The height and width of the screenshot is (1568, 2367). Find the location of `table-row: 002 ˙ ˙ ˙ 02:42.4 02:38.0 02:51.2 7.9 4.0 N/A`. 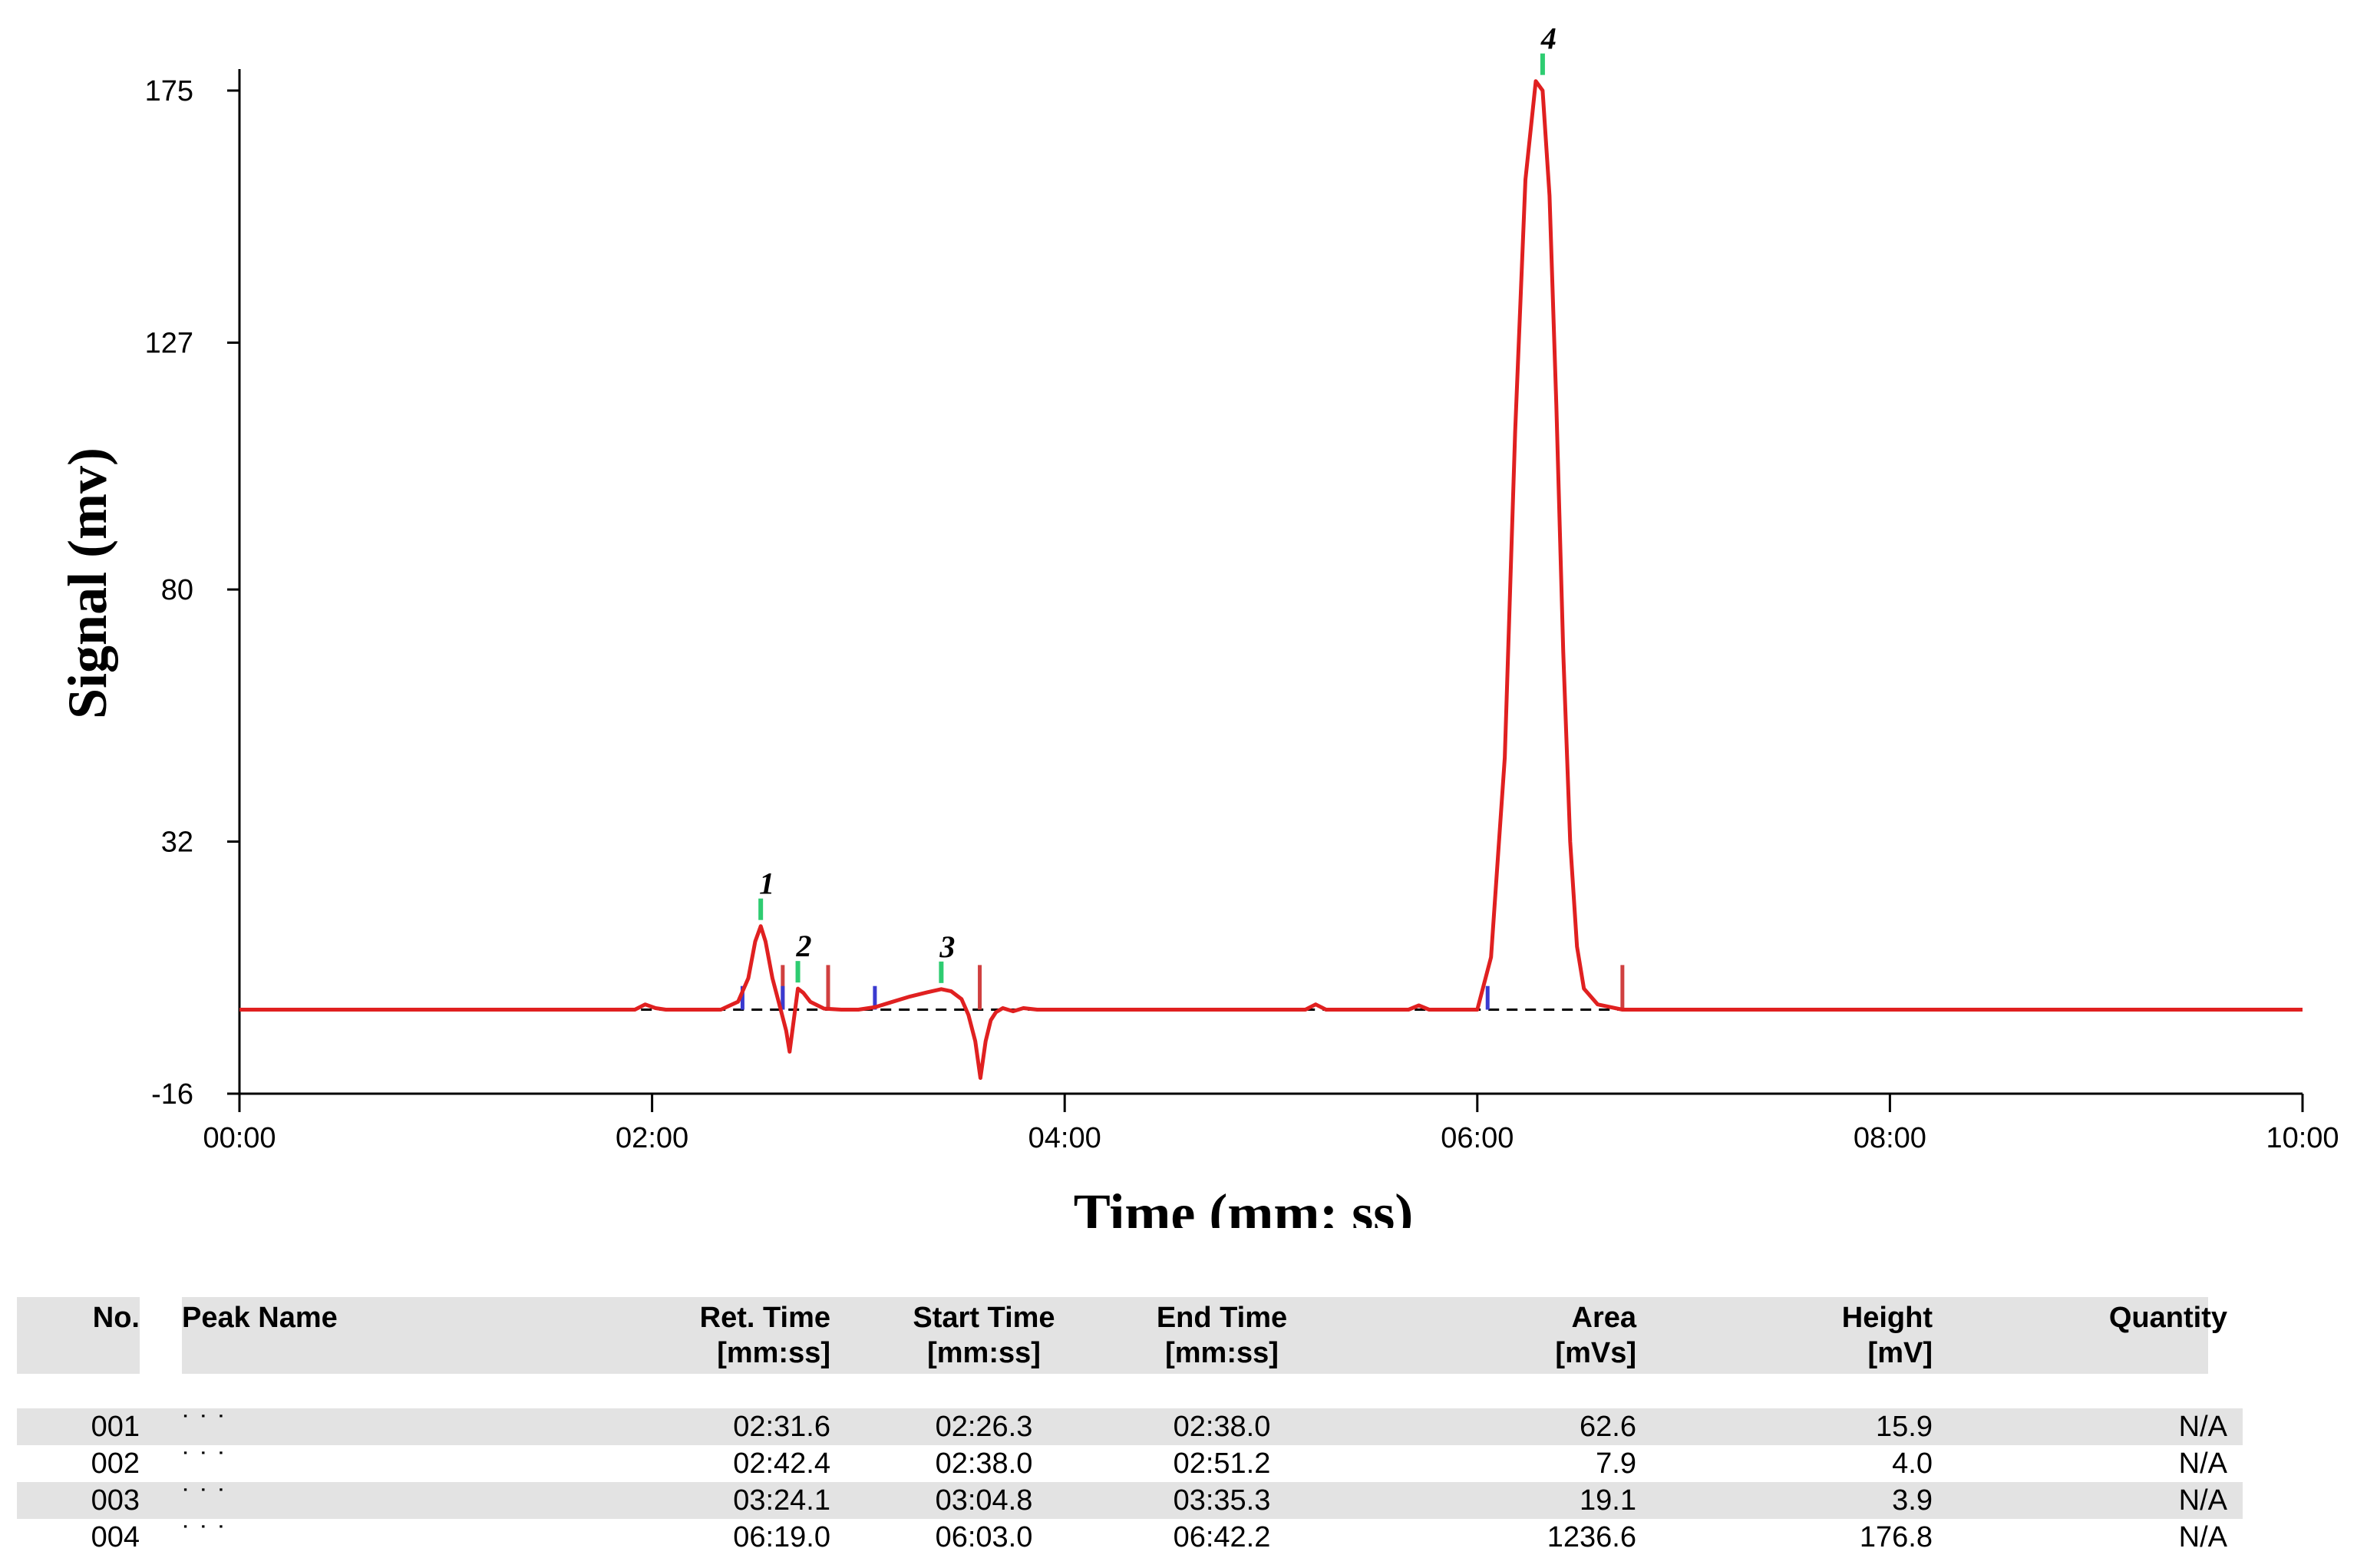

table-row: 002 ˙ ˙ ˙ 02:42.4 02:38.0 02:51.2 7.9 4.0 N/A is located at coordinates (1130, 1463).